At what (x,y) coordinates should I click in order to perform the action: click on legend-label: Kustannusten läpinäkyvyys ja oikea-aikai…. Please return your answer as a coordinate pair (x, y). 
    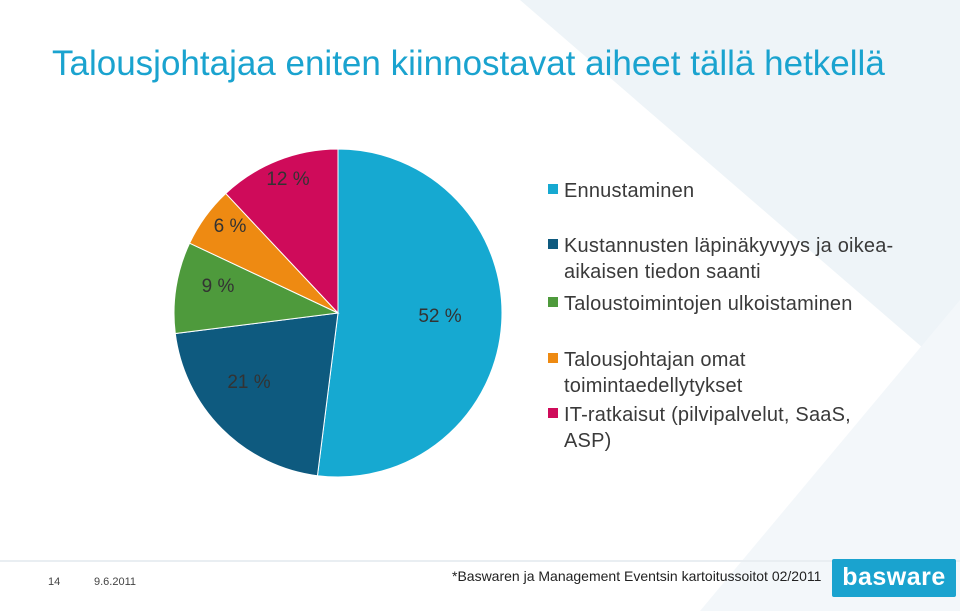
    Looking at the image, I should click on (729, 259).